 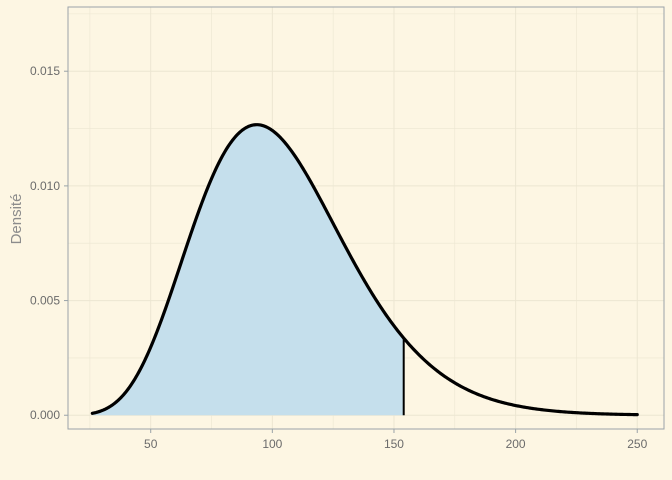 I want to click on x-tick-label: 100, so click(x=272, y=444).